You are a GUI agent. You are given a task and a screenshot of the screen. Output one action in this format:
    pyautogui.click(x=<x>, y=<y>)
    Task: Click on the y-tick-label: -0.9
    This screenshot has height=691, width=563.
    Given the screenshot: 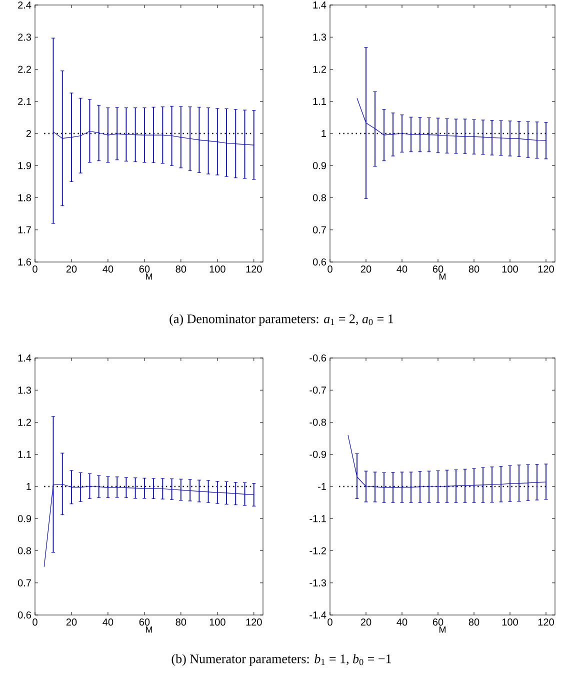 What is the action you would take?
    pyautogui.click(x=318, y=454)
    